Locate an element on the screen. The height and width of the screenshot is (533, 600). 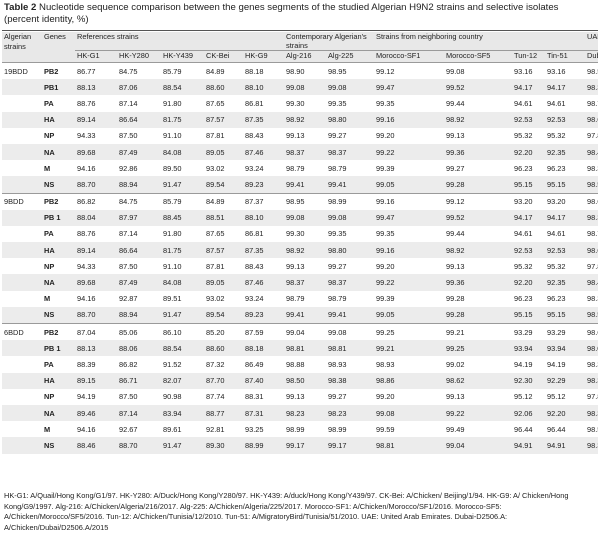
identity-value-cell: 98.37 is located at coordinates (305, 282).